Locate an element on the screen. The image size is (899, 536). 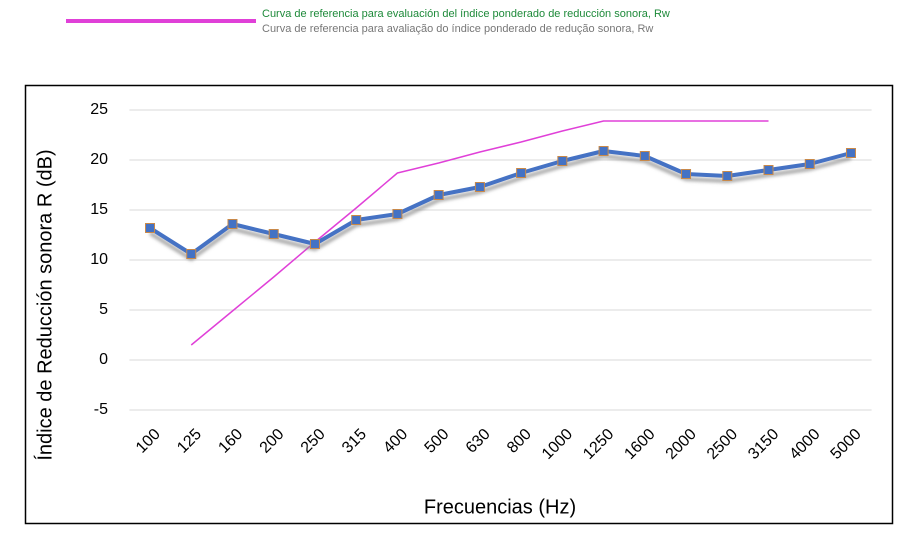
x-tick-label: 400 is located at coordinates (395, 441).